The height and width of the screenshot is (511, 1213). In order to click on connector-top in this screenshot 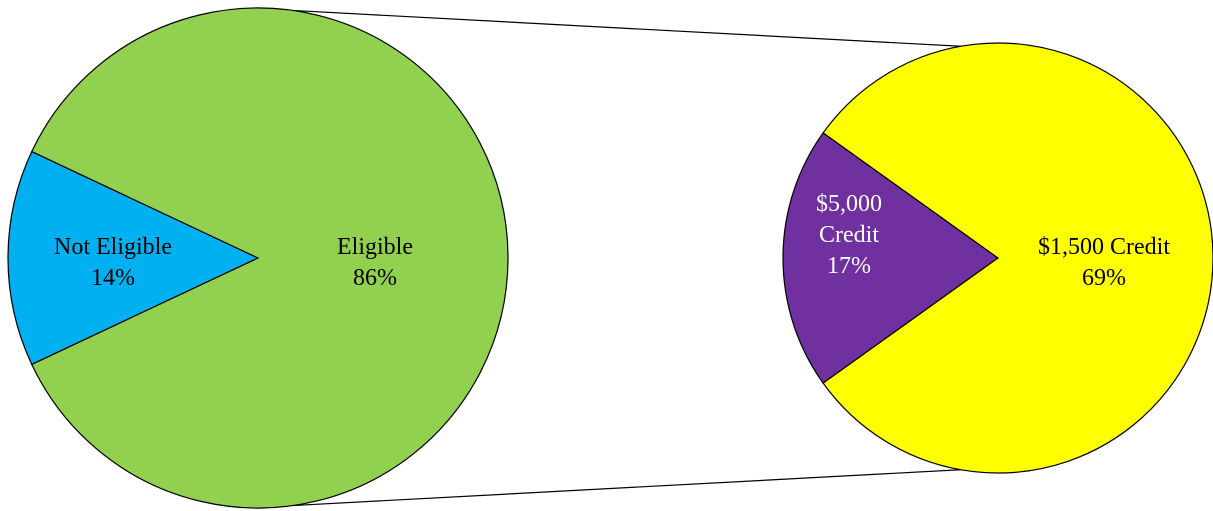, I will do `click(626, 28)`.